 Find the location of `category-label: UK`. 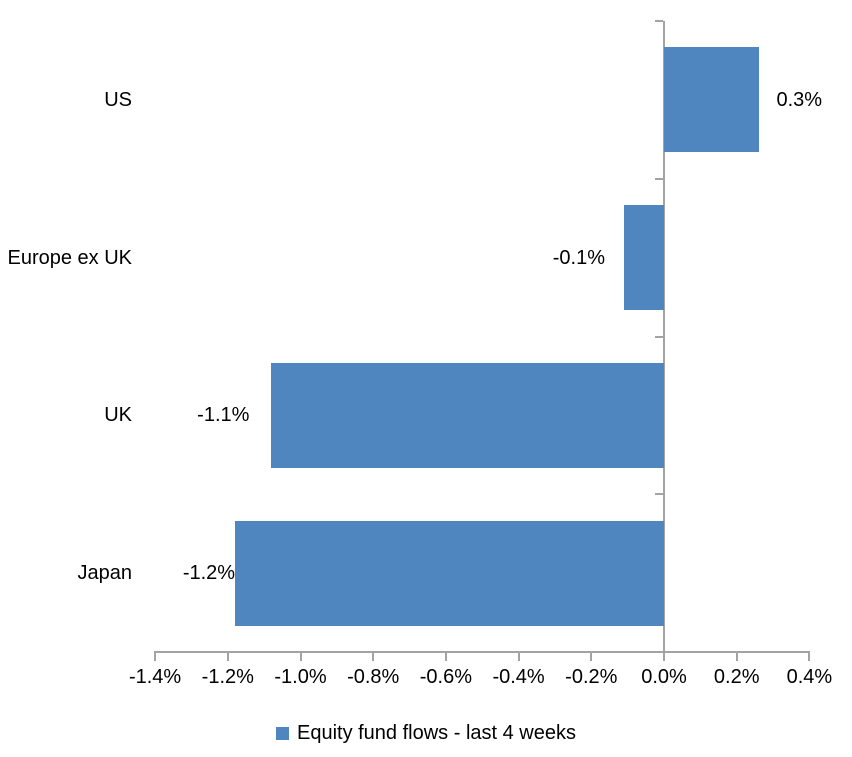

category-label: UK is located at coordinates (118, 415).